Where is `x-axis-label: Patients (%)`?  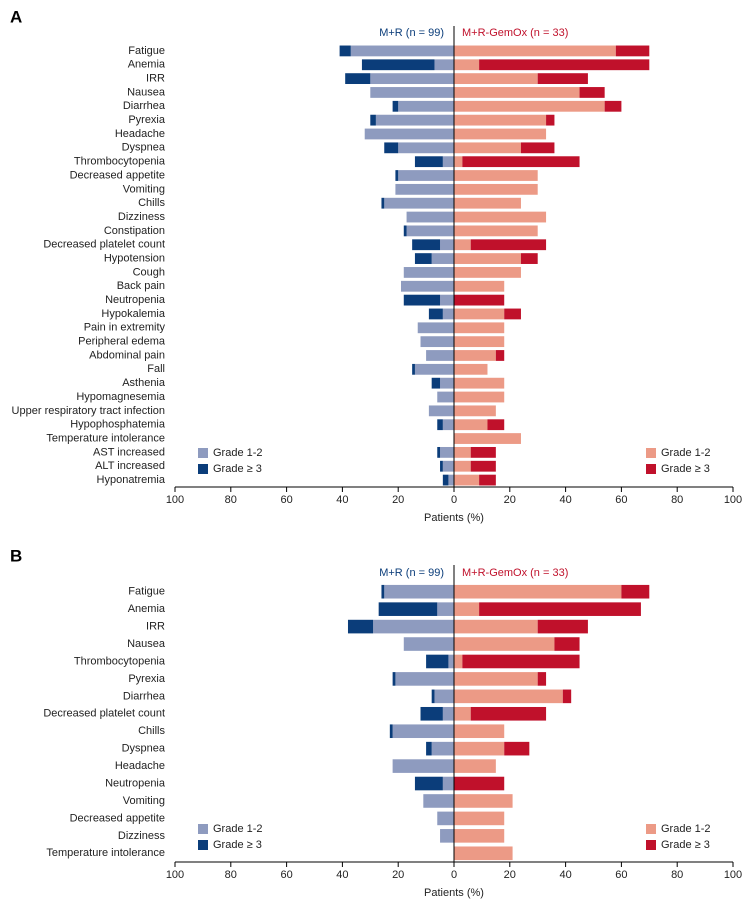
x-axis-label: Patients (%) is located at coordinates (454, 518).